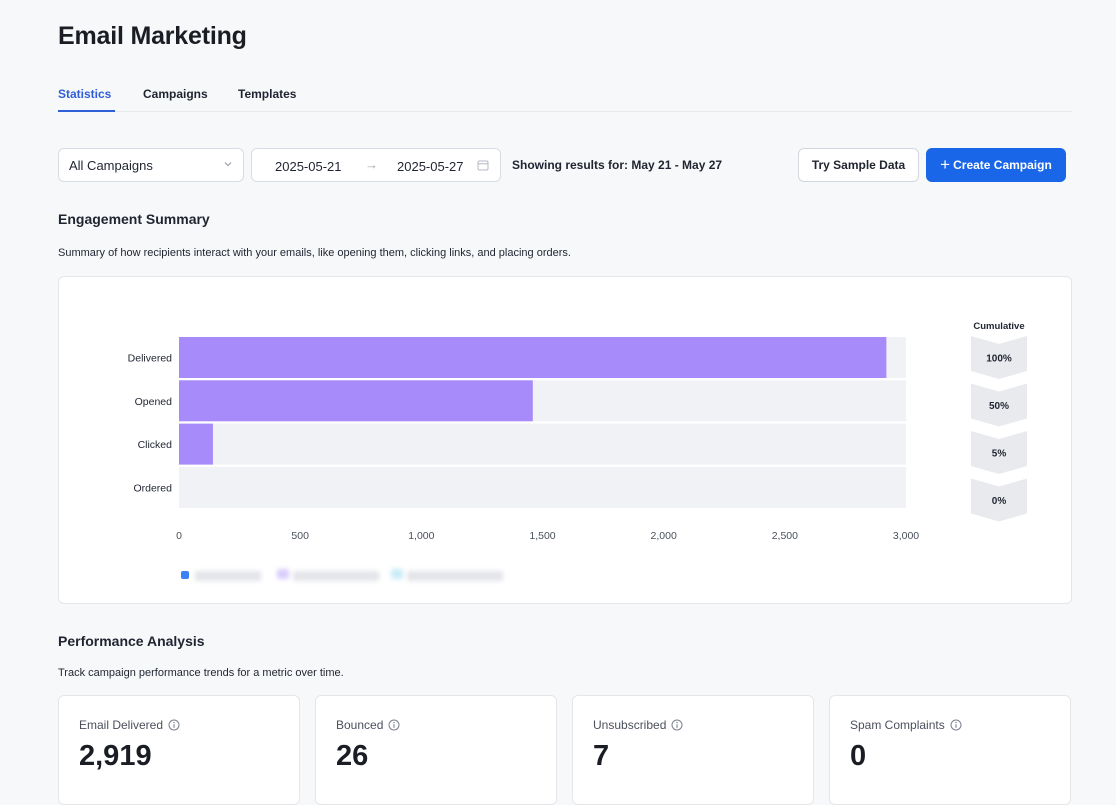 The height and width of the screenshot is (805, 1116). Describe the element at coordinates (945, 164) in the screenshot. I see `plus-icon: +` at that location.